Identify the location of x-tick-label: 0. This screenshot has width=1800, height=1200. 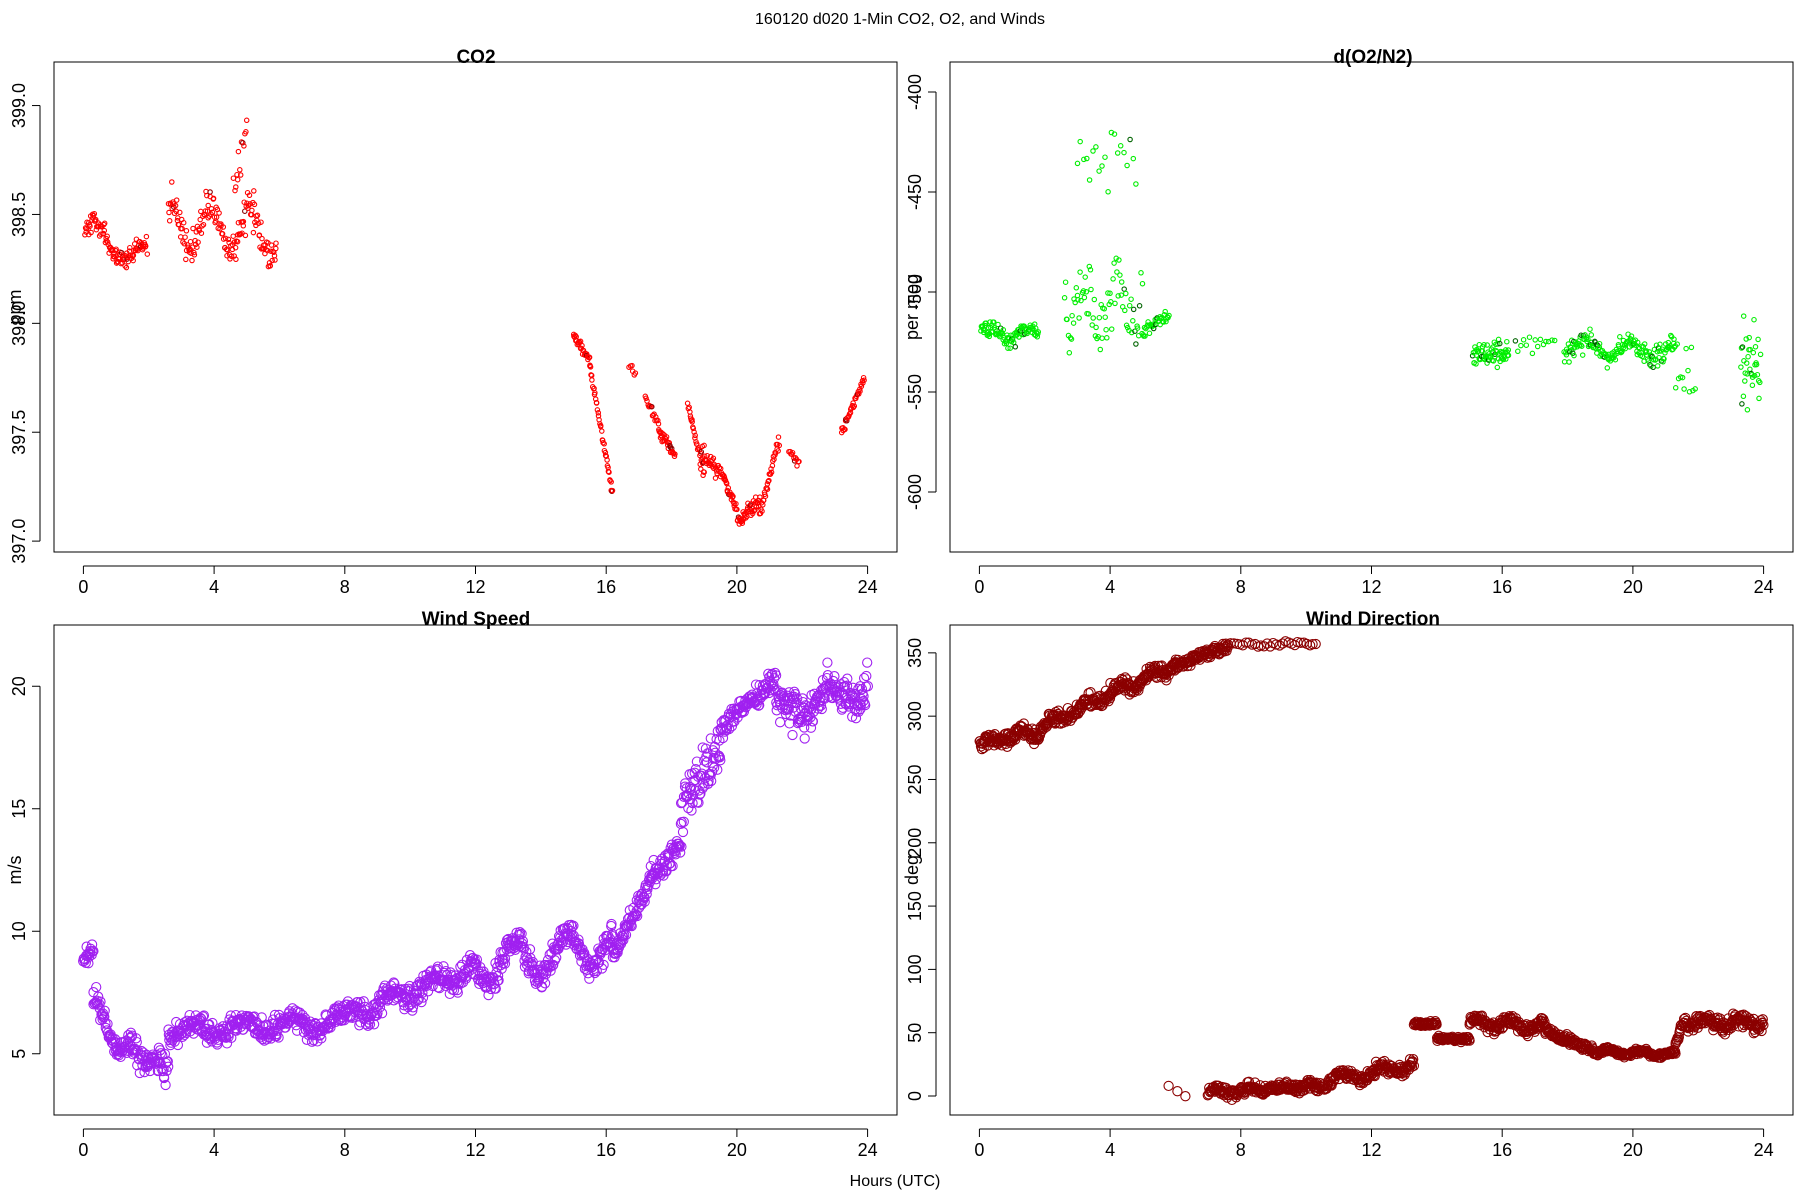
(979, 1150).